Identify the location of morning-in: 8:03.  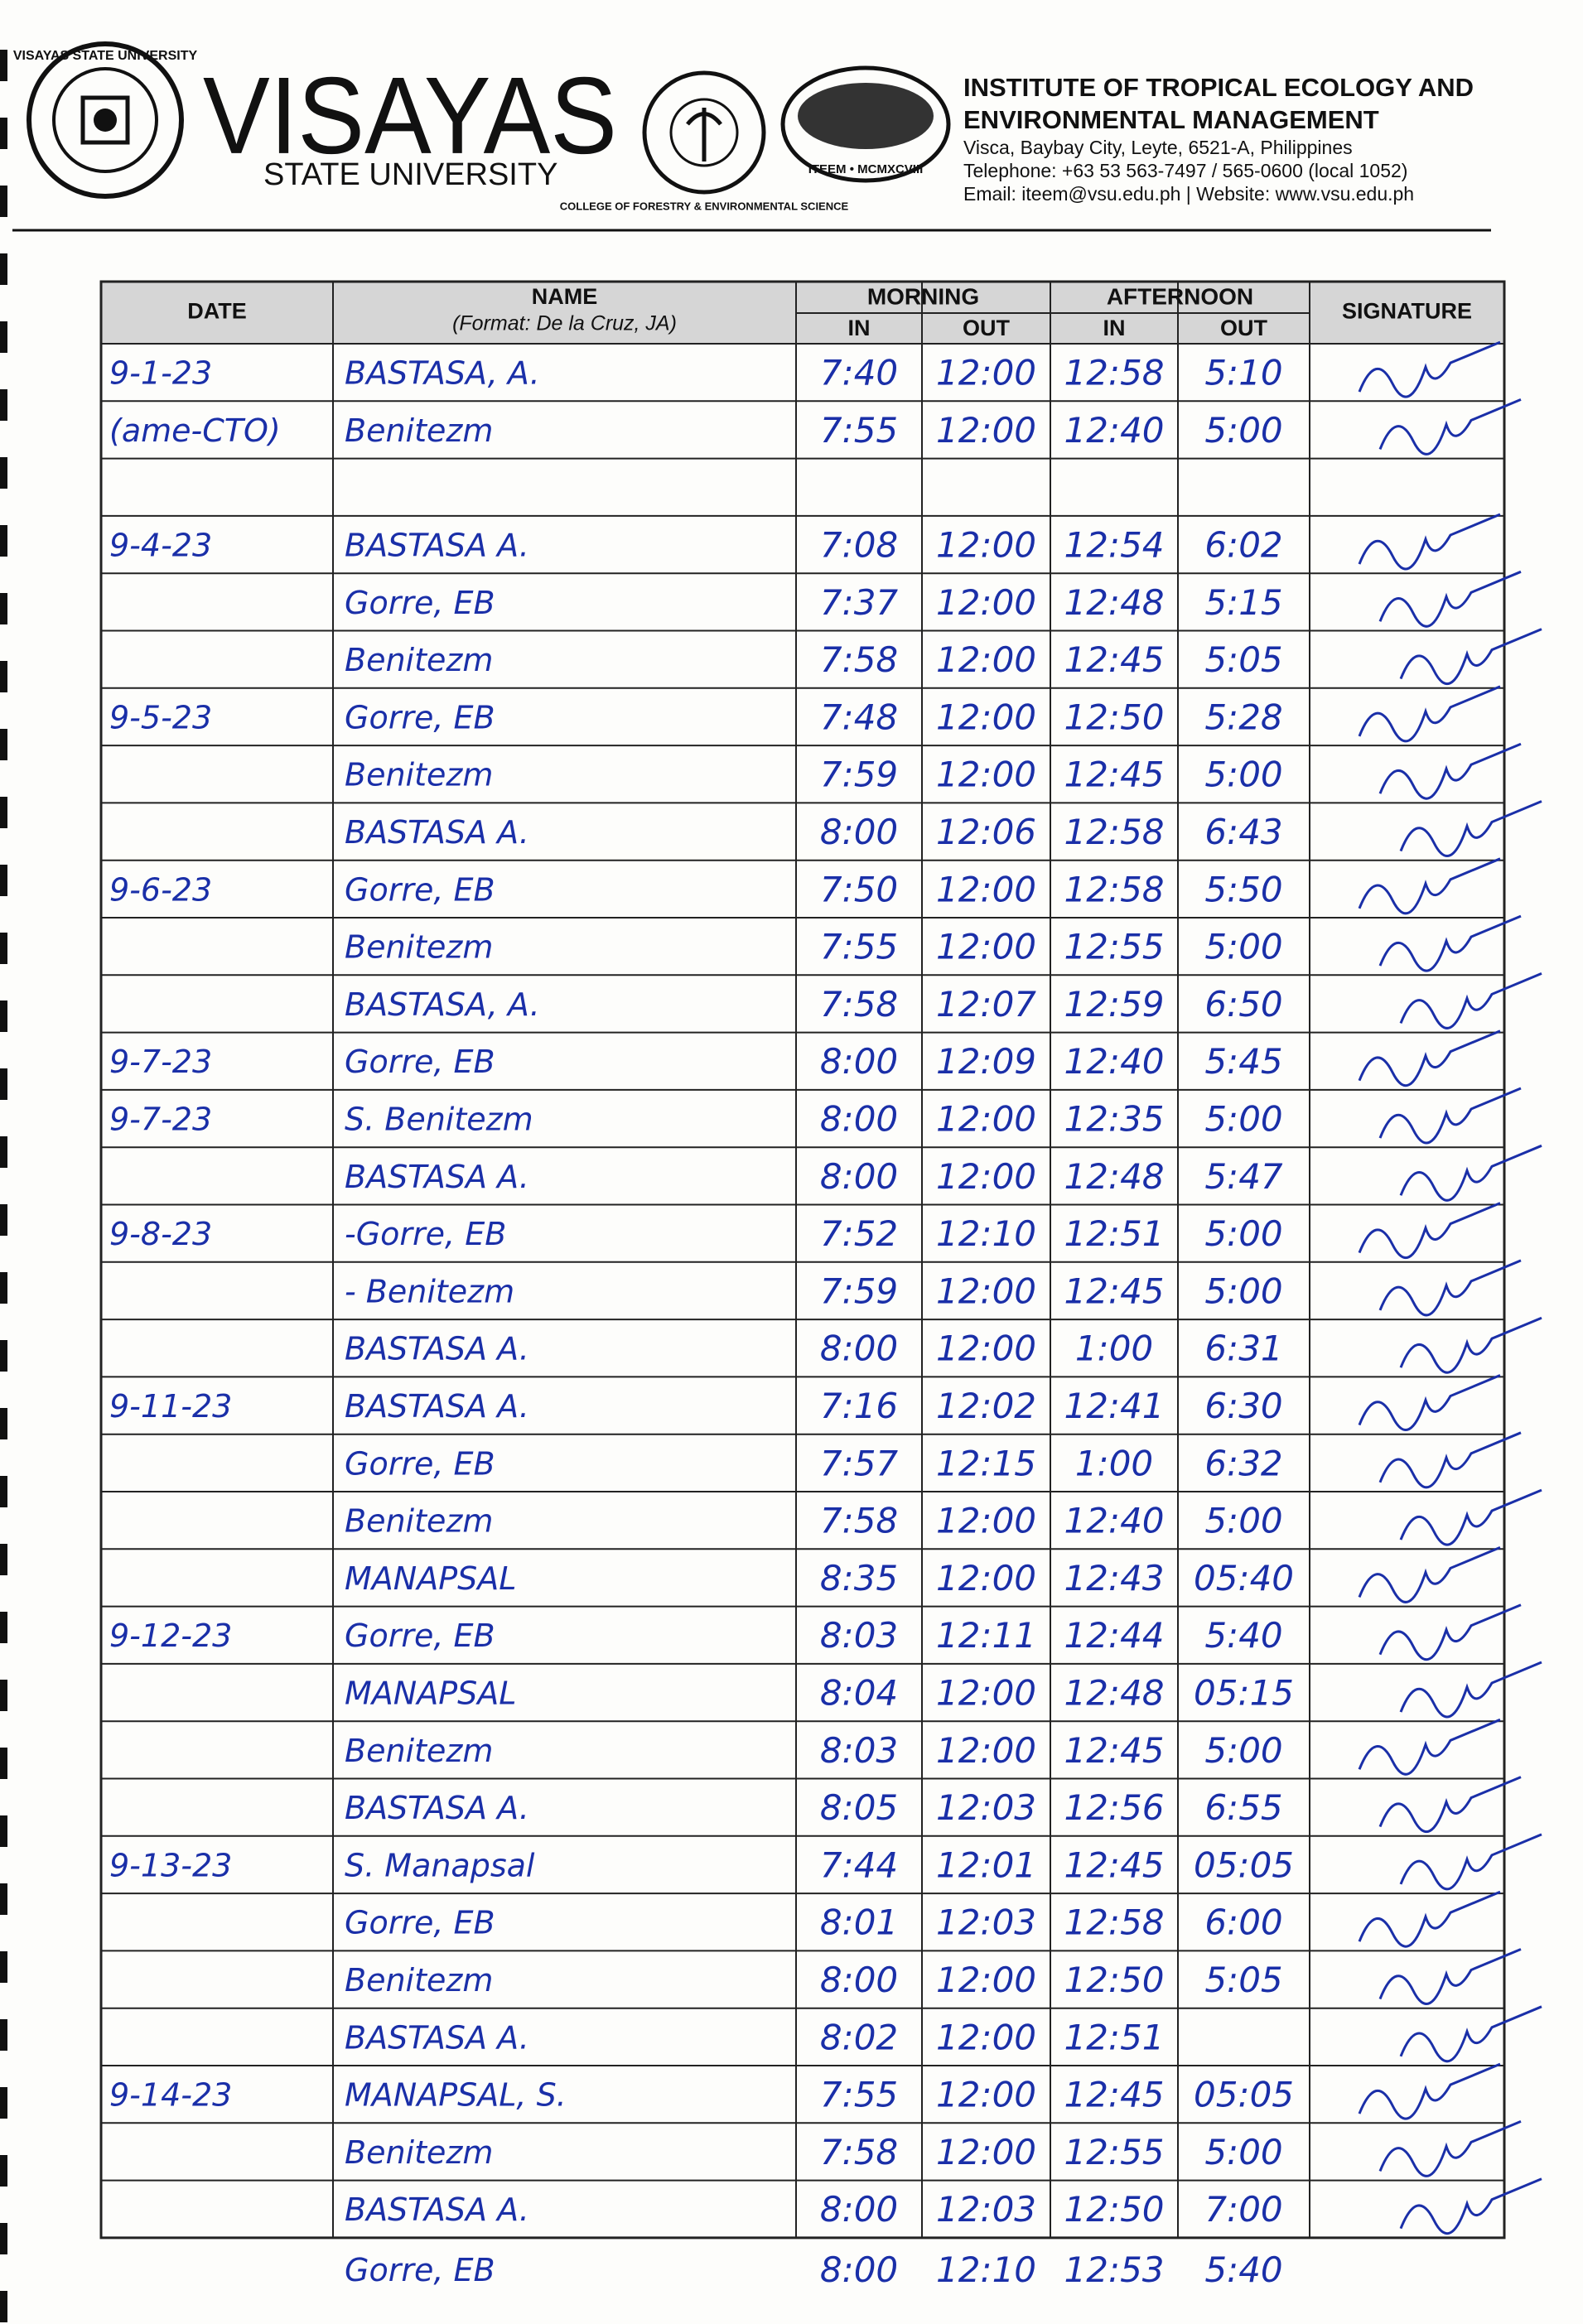
(859, 1750).